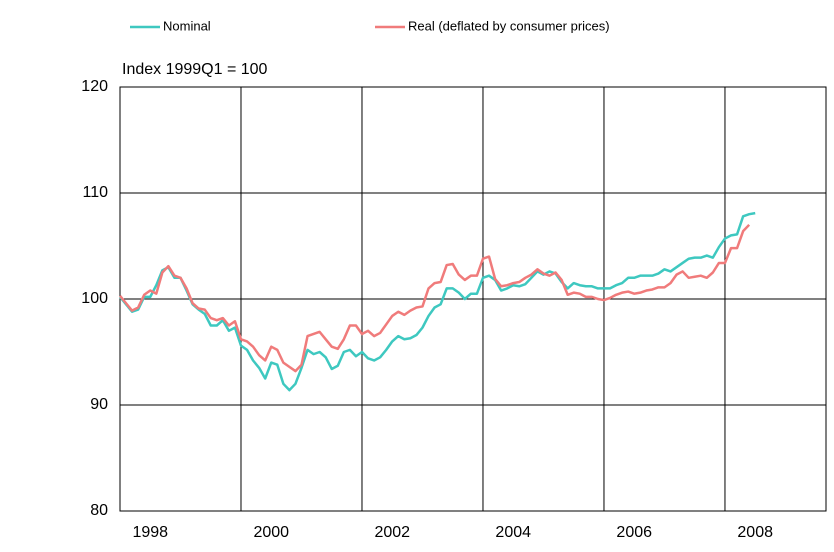  I want to click on y-tick-label: 100, so click(94, 298).